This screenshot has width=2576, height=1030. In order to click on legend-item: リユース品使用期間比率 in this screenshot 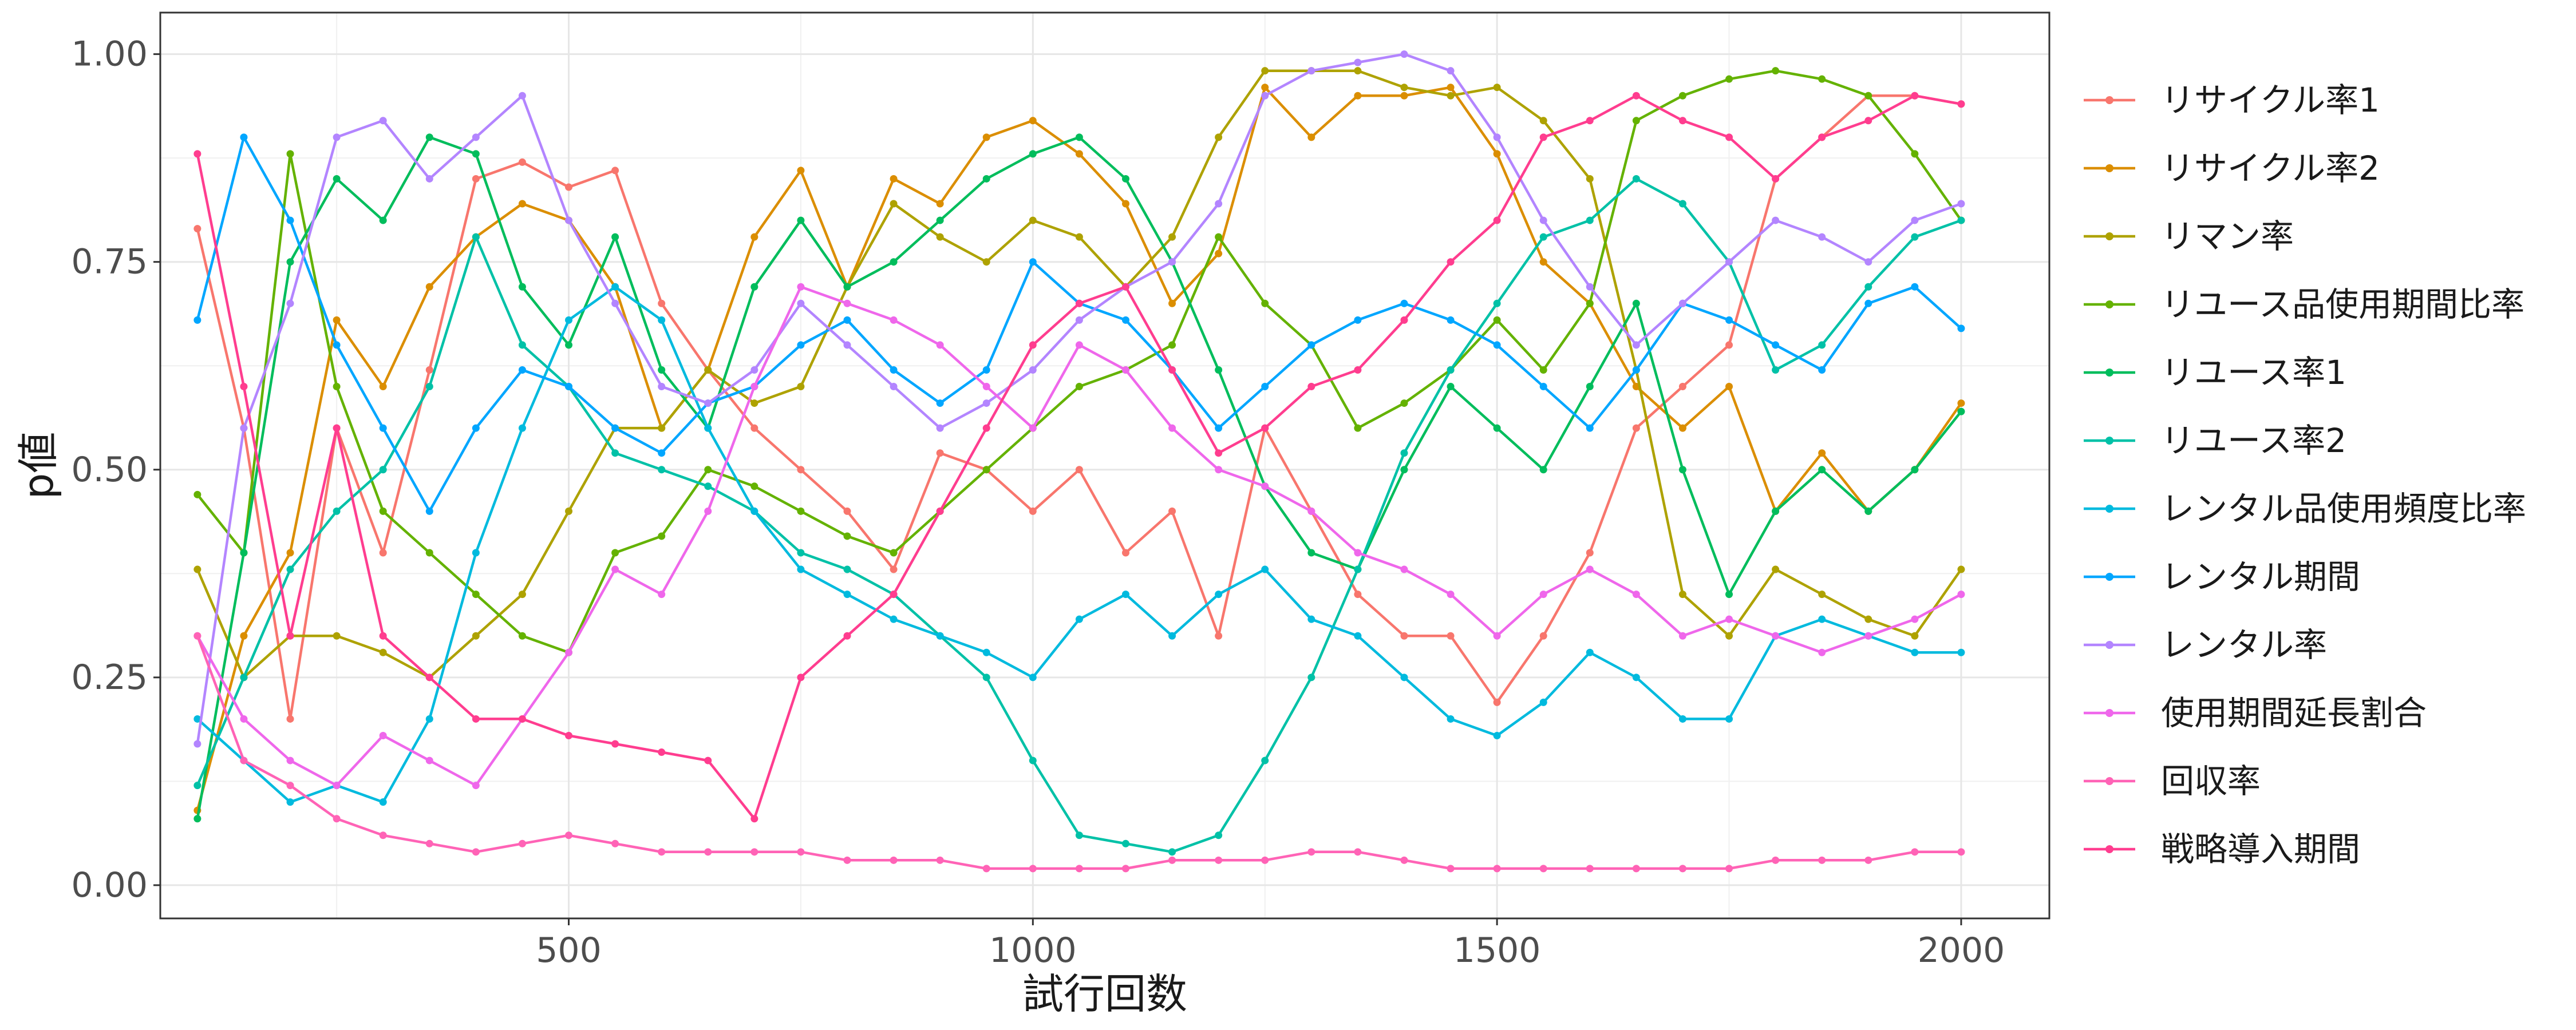, I will do `click(2304, 304)`.